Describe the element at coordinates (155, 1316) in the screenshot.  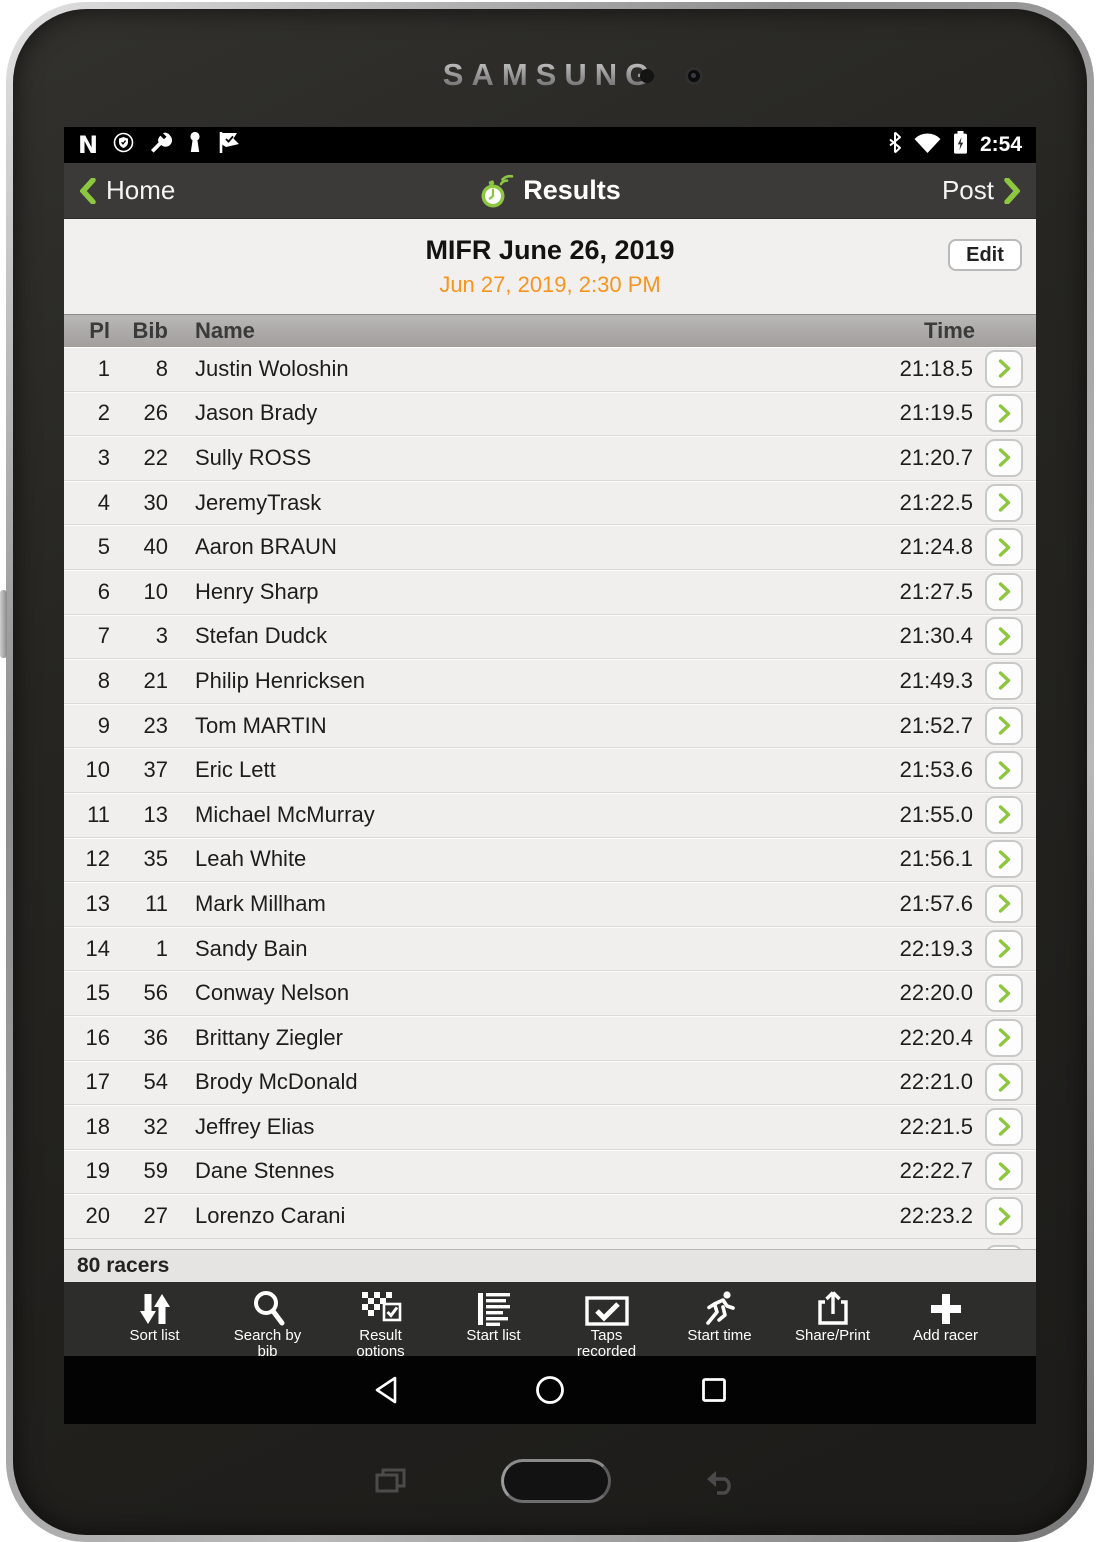
I see `sort-list-button: Sort list` at that location.